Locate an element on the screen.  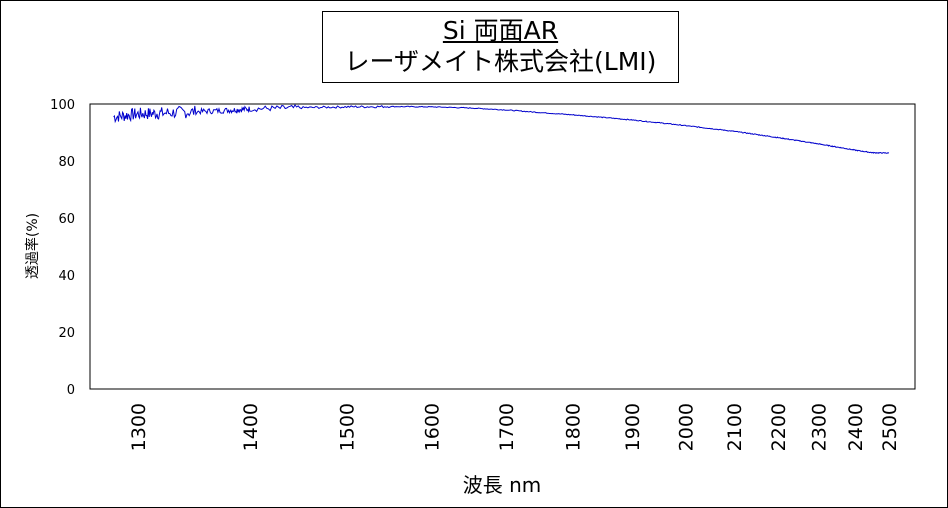
y-tick-label: 60 is located at coordinates (66, 219).